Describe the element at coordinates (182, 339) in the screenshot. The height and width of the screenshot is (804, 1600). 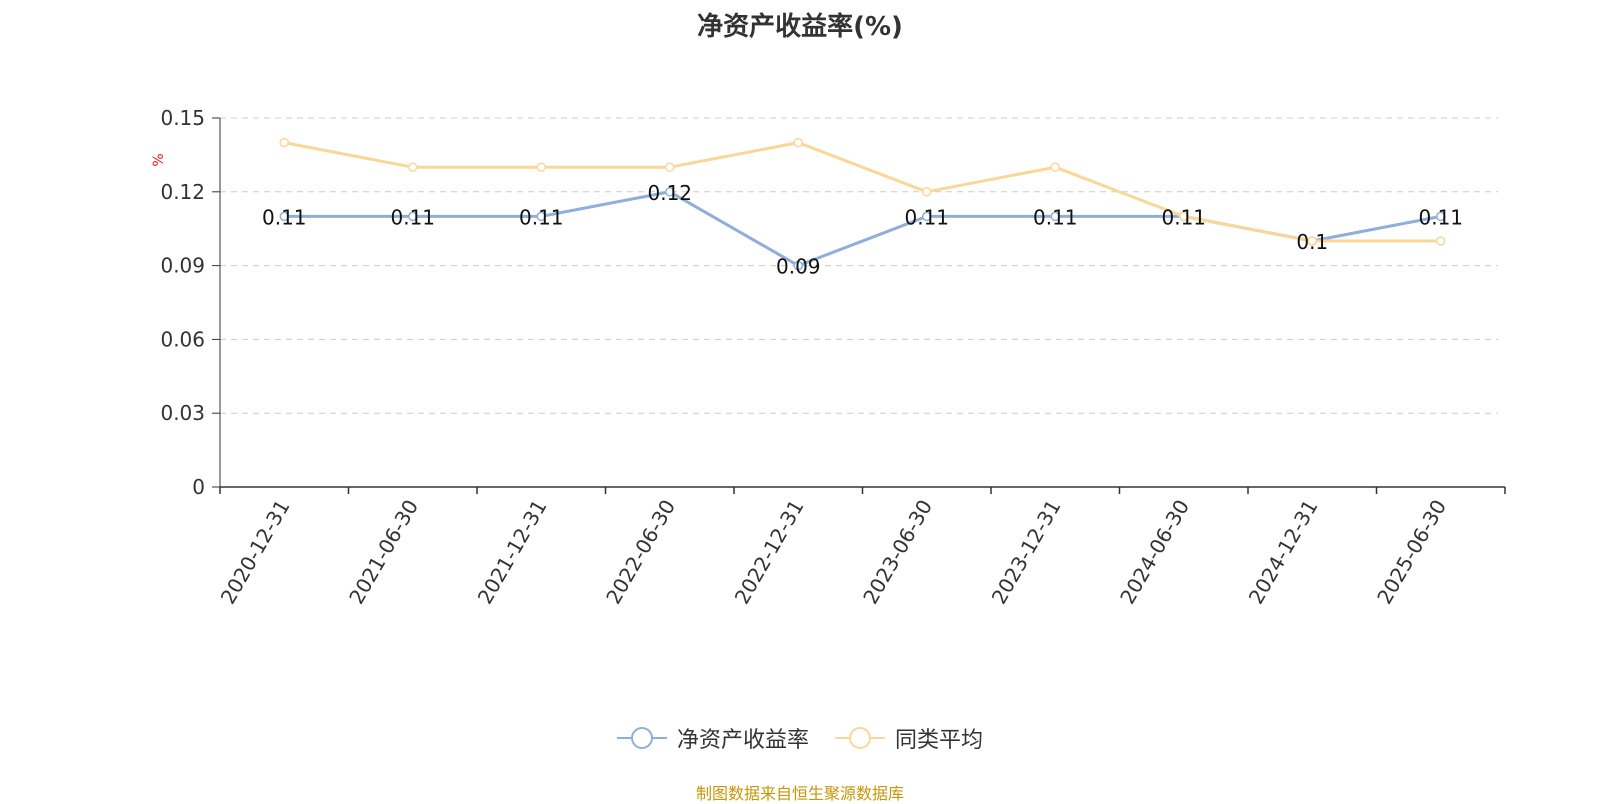
I see `y-tick-label: 0.06` at that location.